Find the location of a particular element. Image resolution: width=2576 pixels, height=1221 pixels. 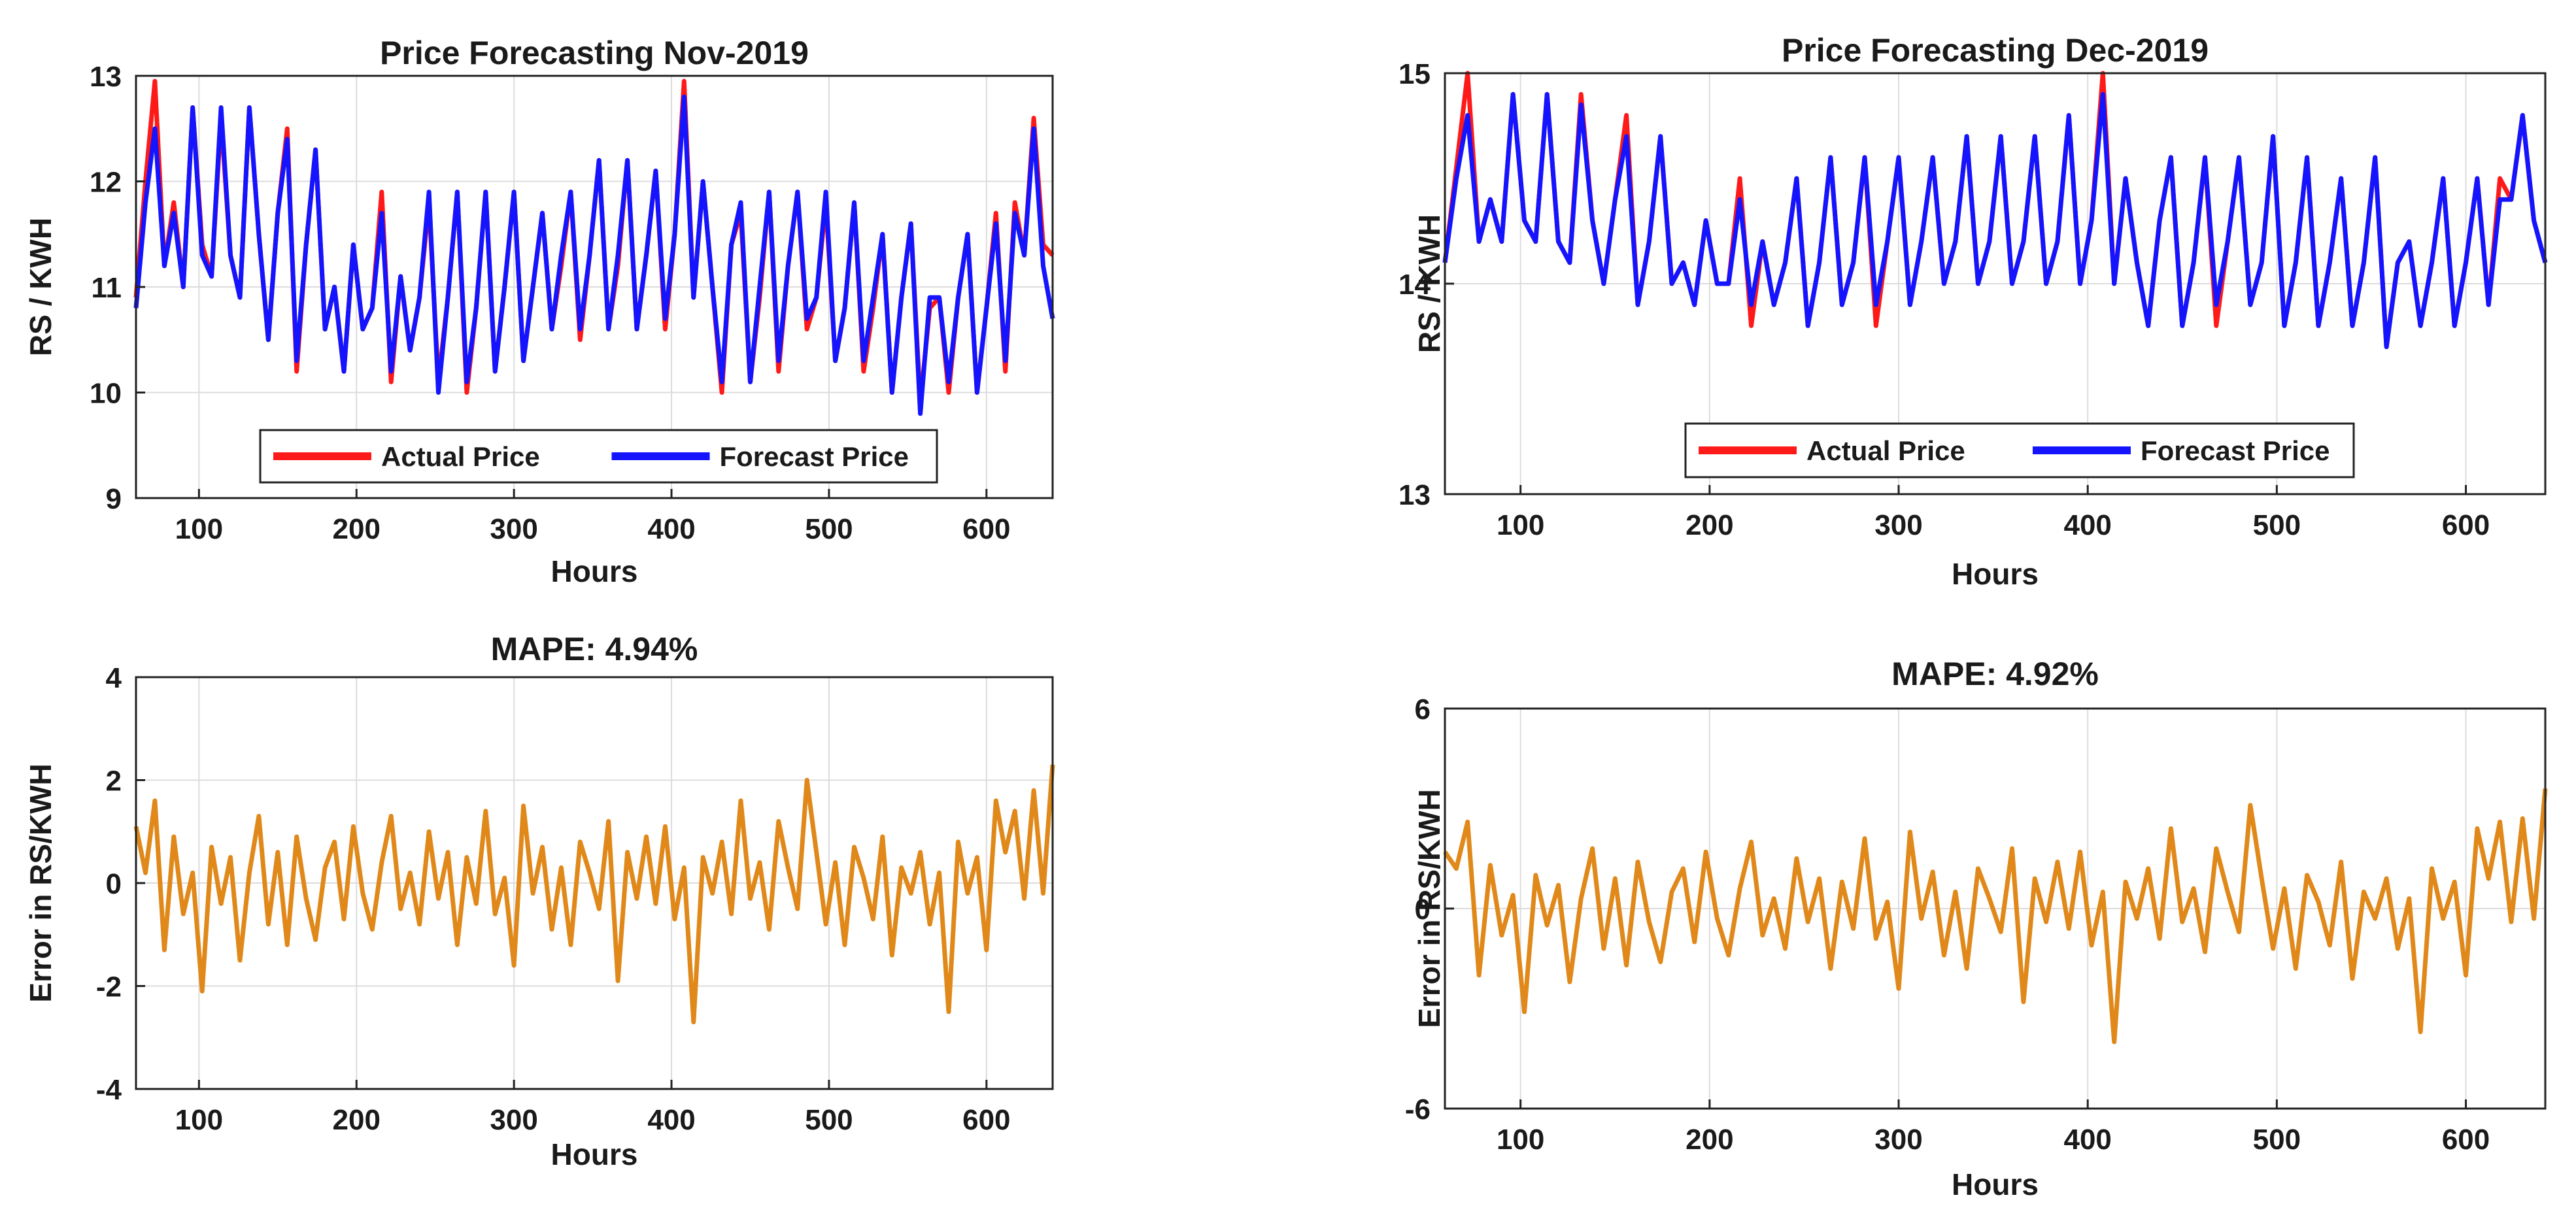

y-tick-label: 14 is located at coordinates (1414, 285).